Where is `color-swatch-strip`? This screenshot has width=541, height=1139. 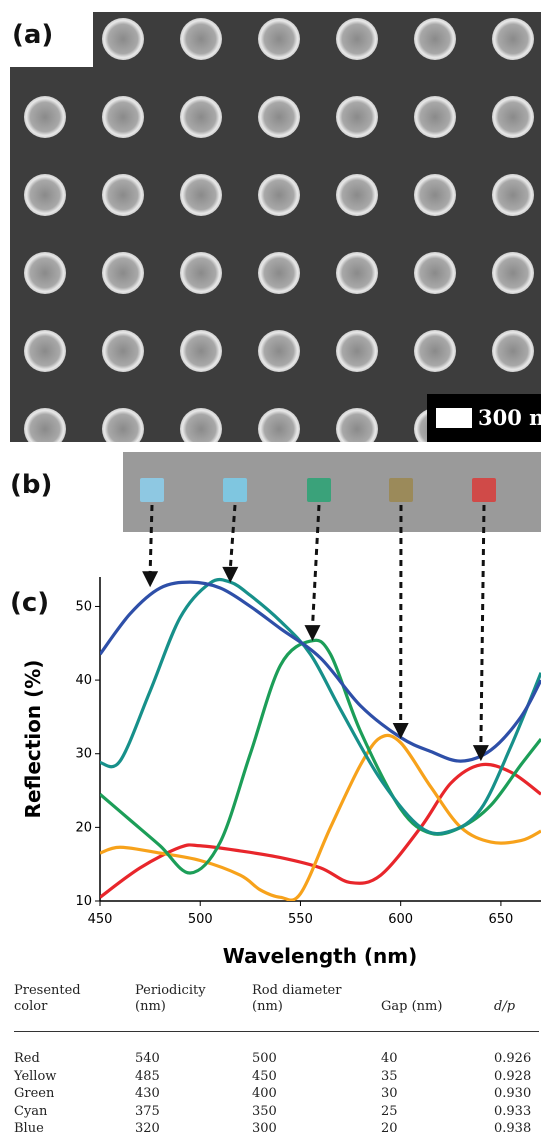 color-swatch-strip is located at coordinates (332, 492).